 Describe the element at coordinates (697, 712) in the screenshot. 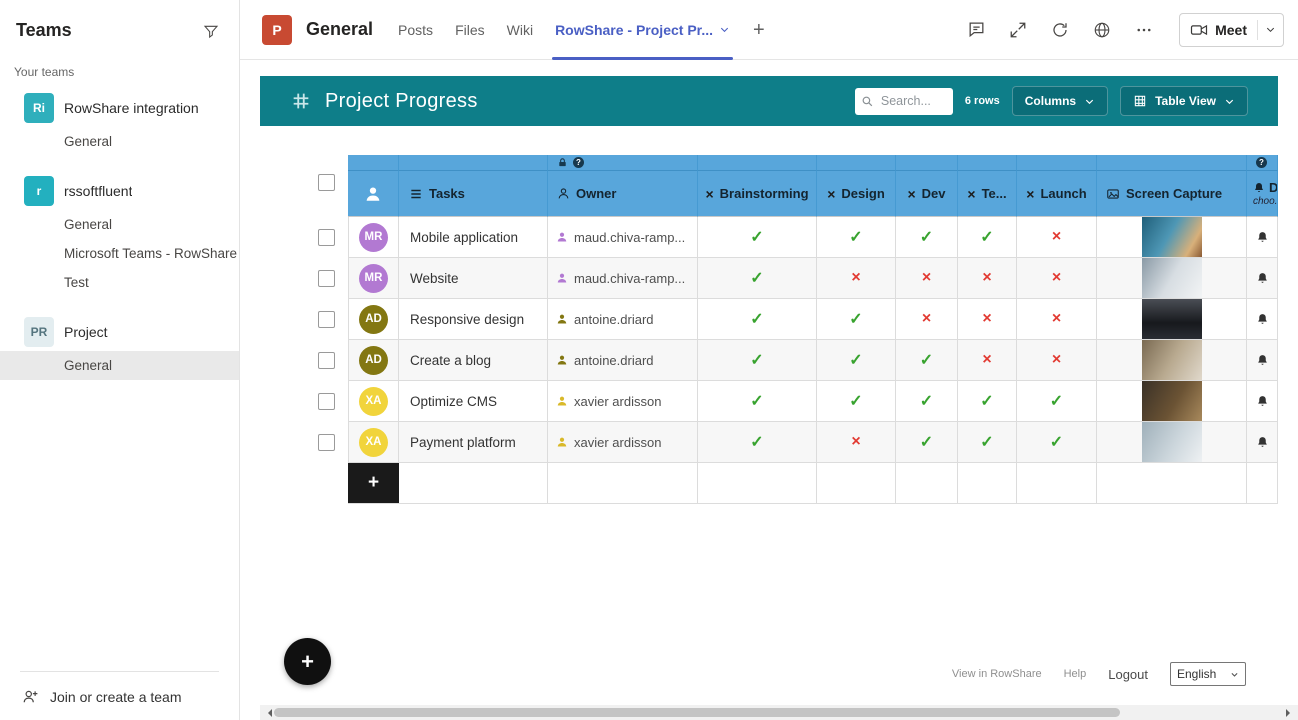

I see `scrollbar-thumb` at that location.